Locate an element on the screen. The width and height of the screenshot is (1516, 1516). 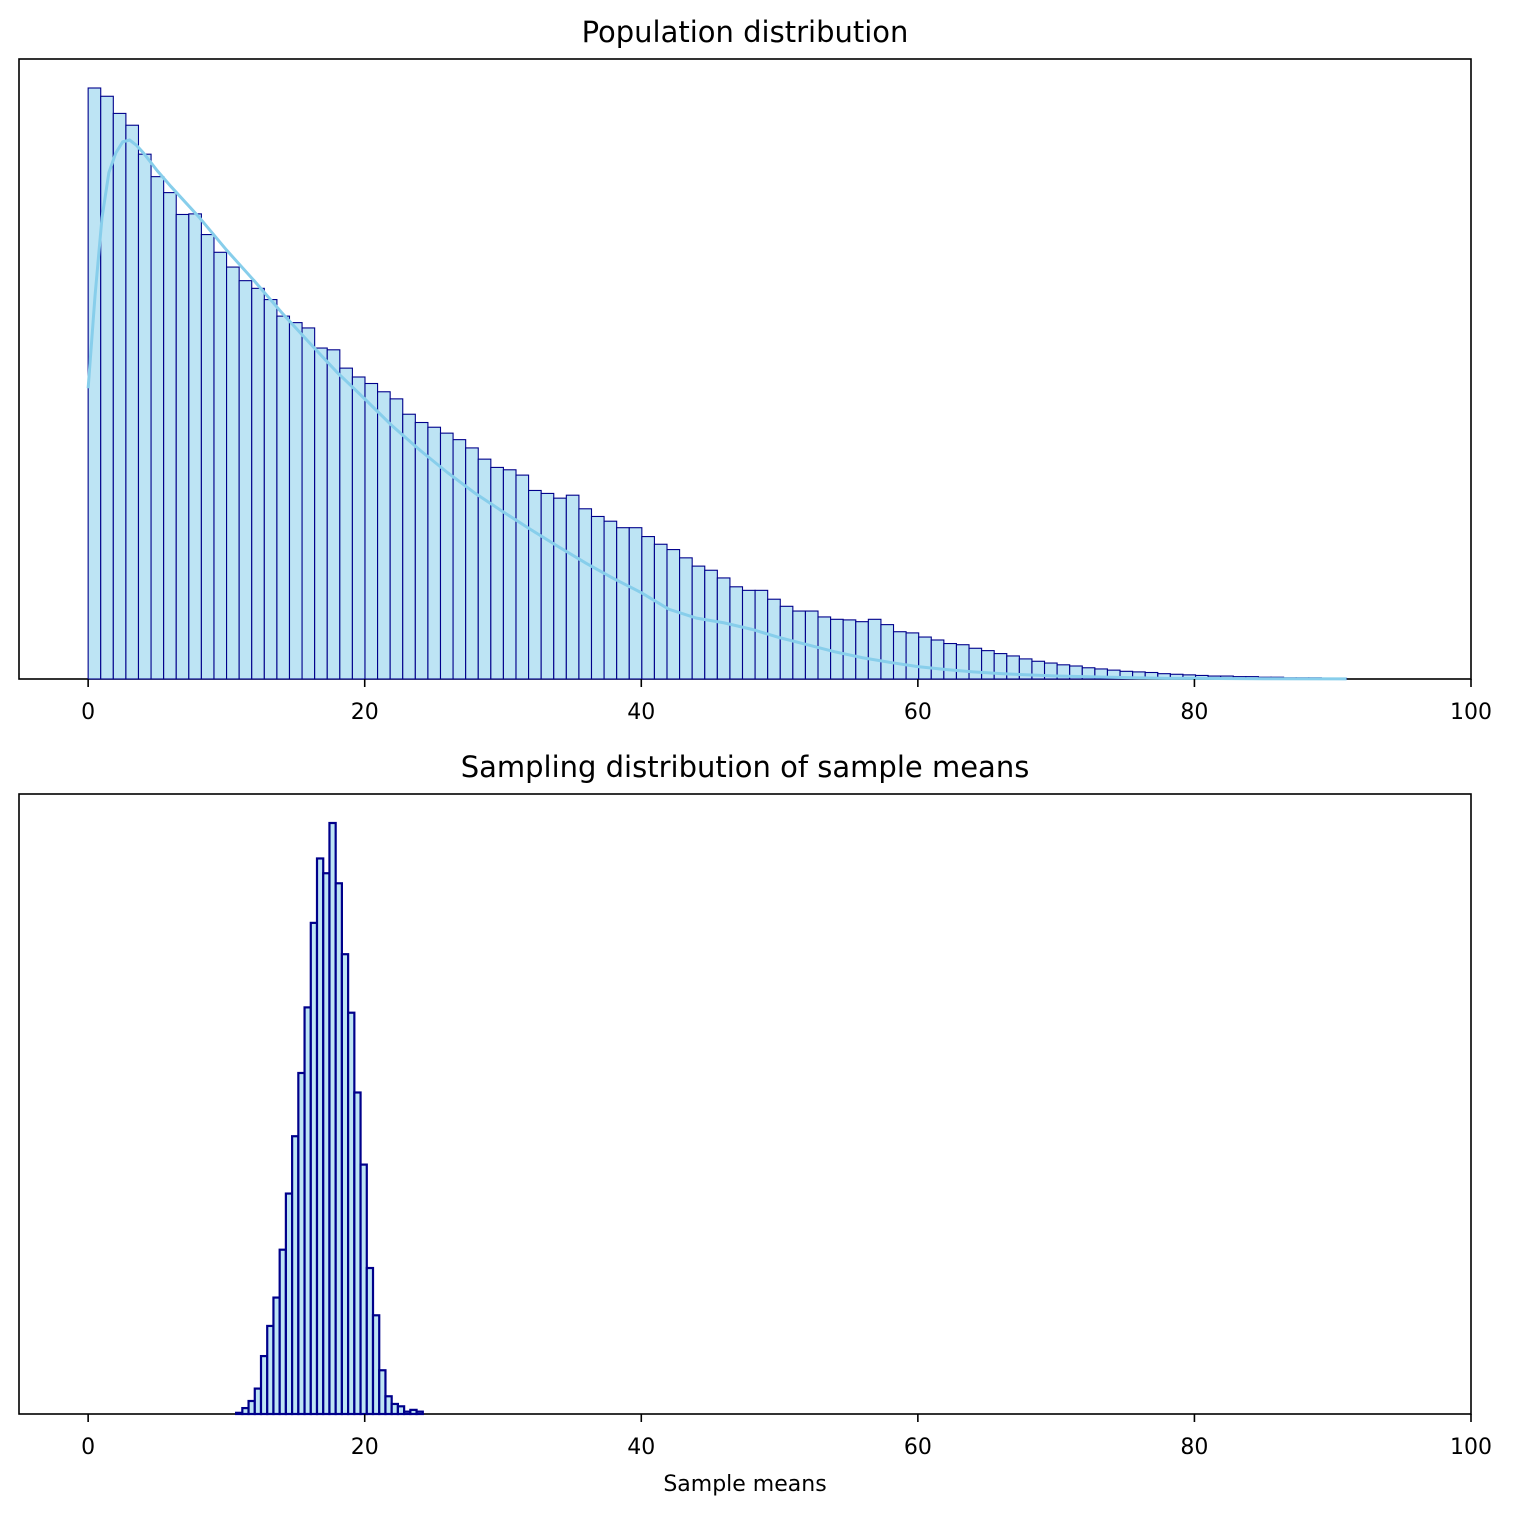
sample-means-chart-title: Sampling distribution of sample means is located at coordinates (745, 767).